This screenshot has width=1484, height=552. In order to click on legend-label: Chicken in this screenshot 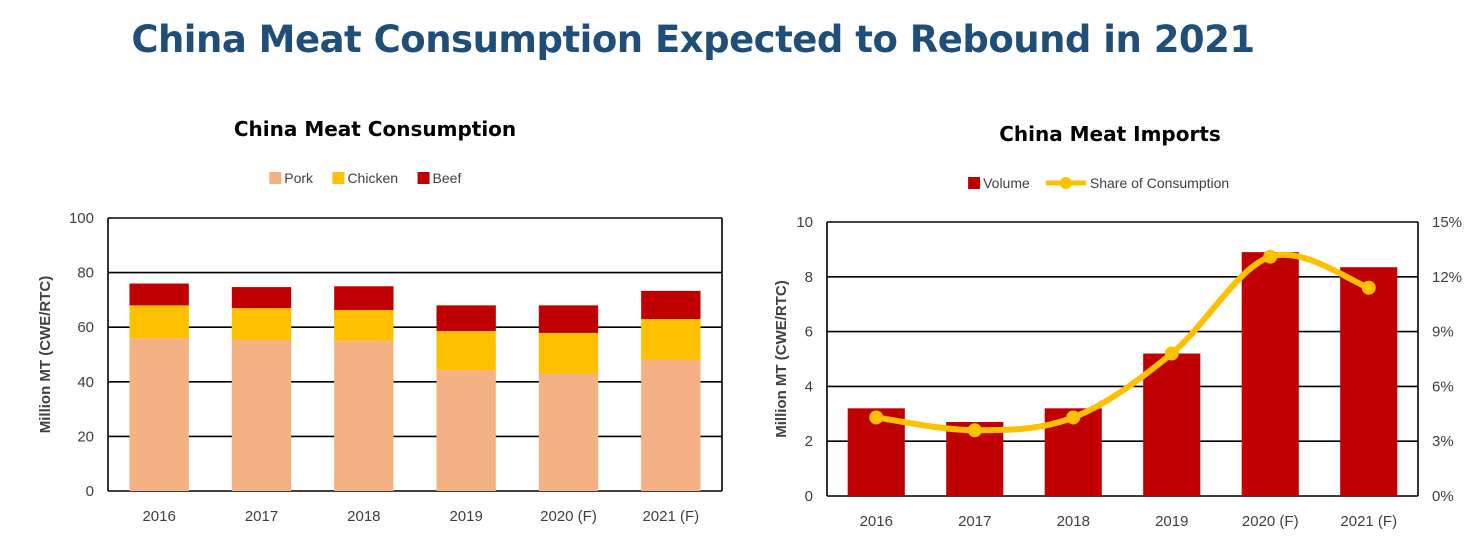, I will do `click(372, 178)`.